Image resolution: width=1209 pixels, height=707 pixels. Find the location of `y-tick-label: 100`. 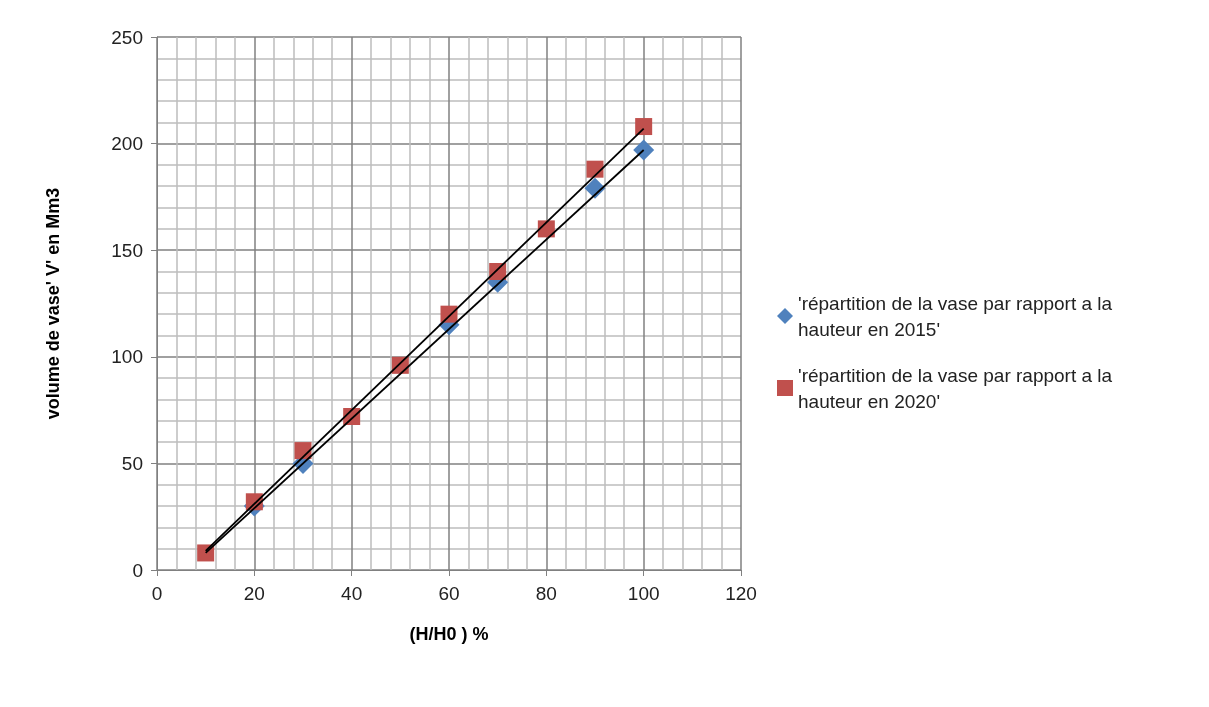

y-tick-label: 100 is located at coordinates (127, 357).